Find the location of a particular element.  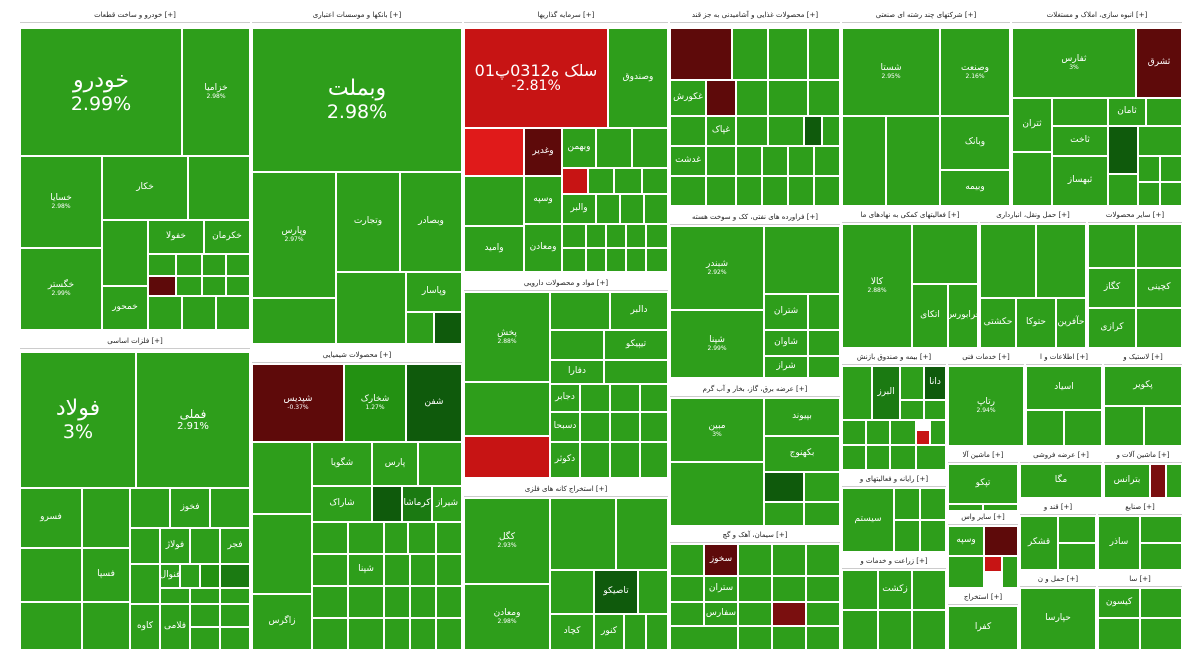

stock-tile: رتاپ 2.94% is located at coordinates (986, 406).